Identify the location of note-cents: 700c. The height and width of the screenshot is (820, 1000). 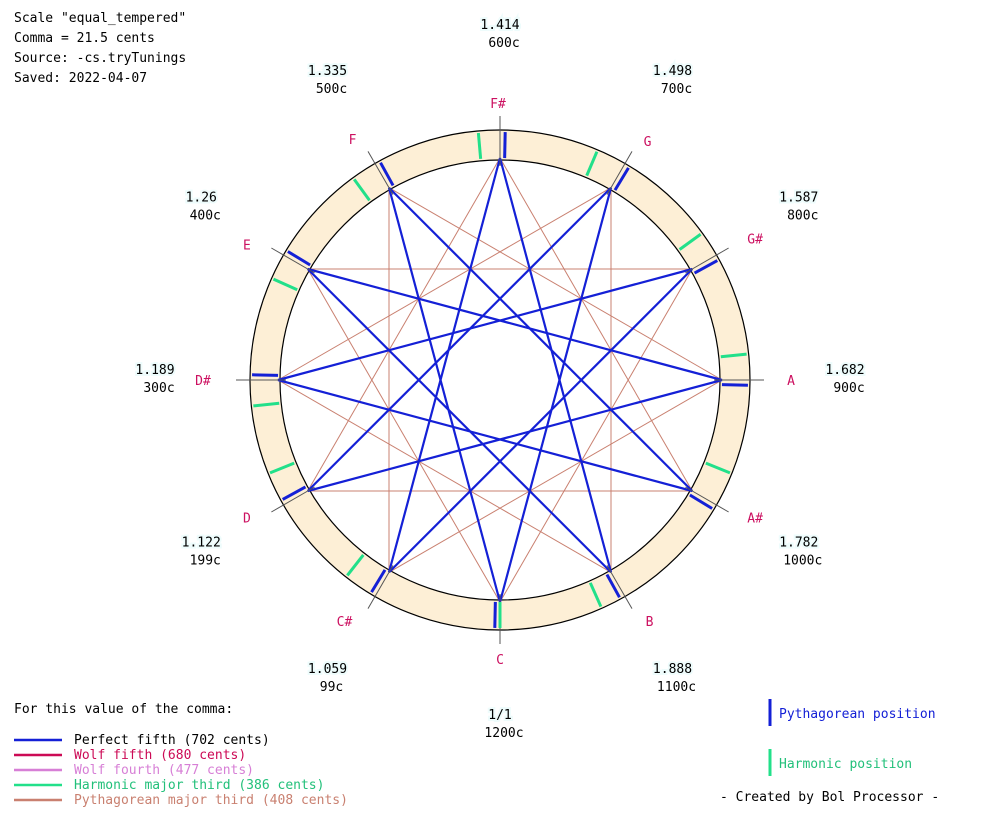
(676, 89).